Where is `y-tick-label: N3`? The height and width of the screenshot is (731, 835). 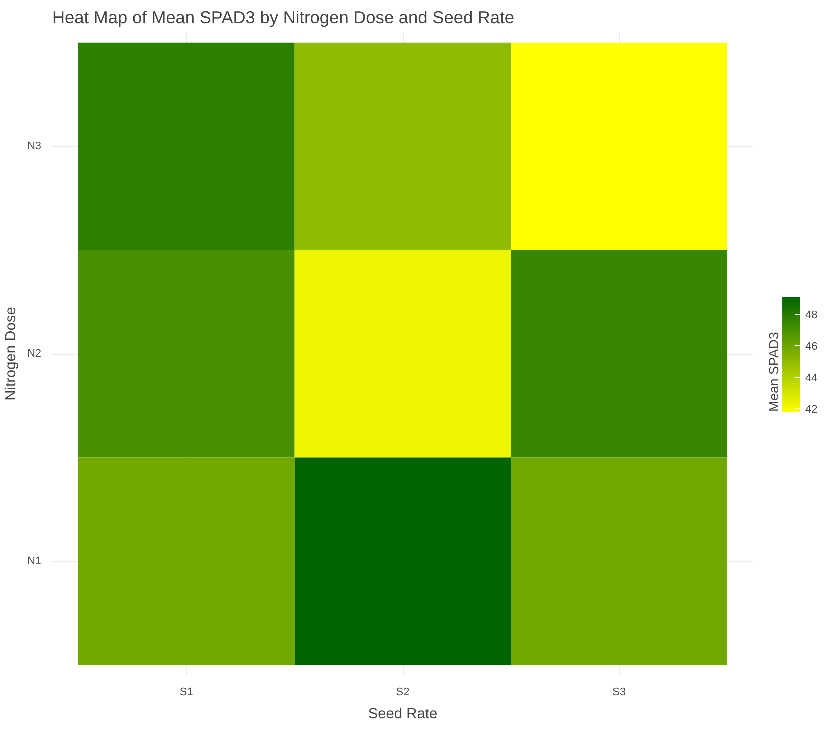
y-tick-label: N3 is located at coordinates (34, 146).